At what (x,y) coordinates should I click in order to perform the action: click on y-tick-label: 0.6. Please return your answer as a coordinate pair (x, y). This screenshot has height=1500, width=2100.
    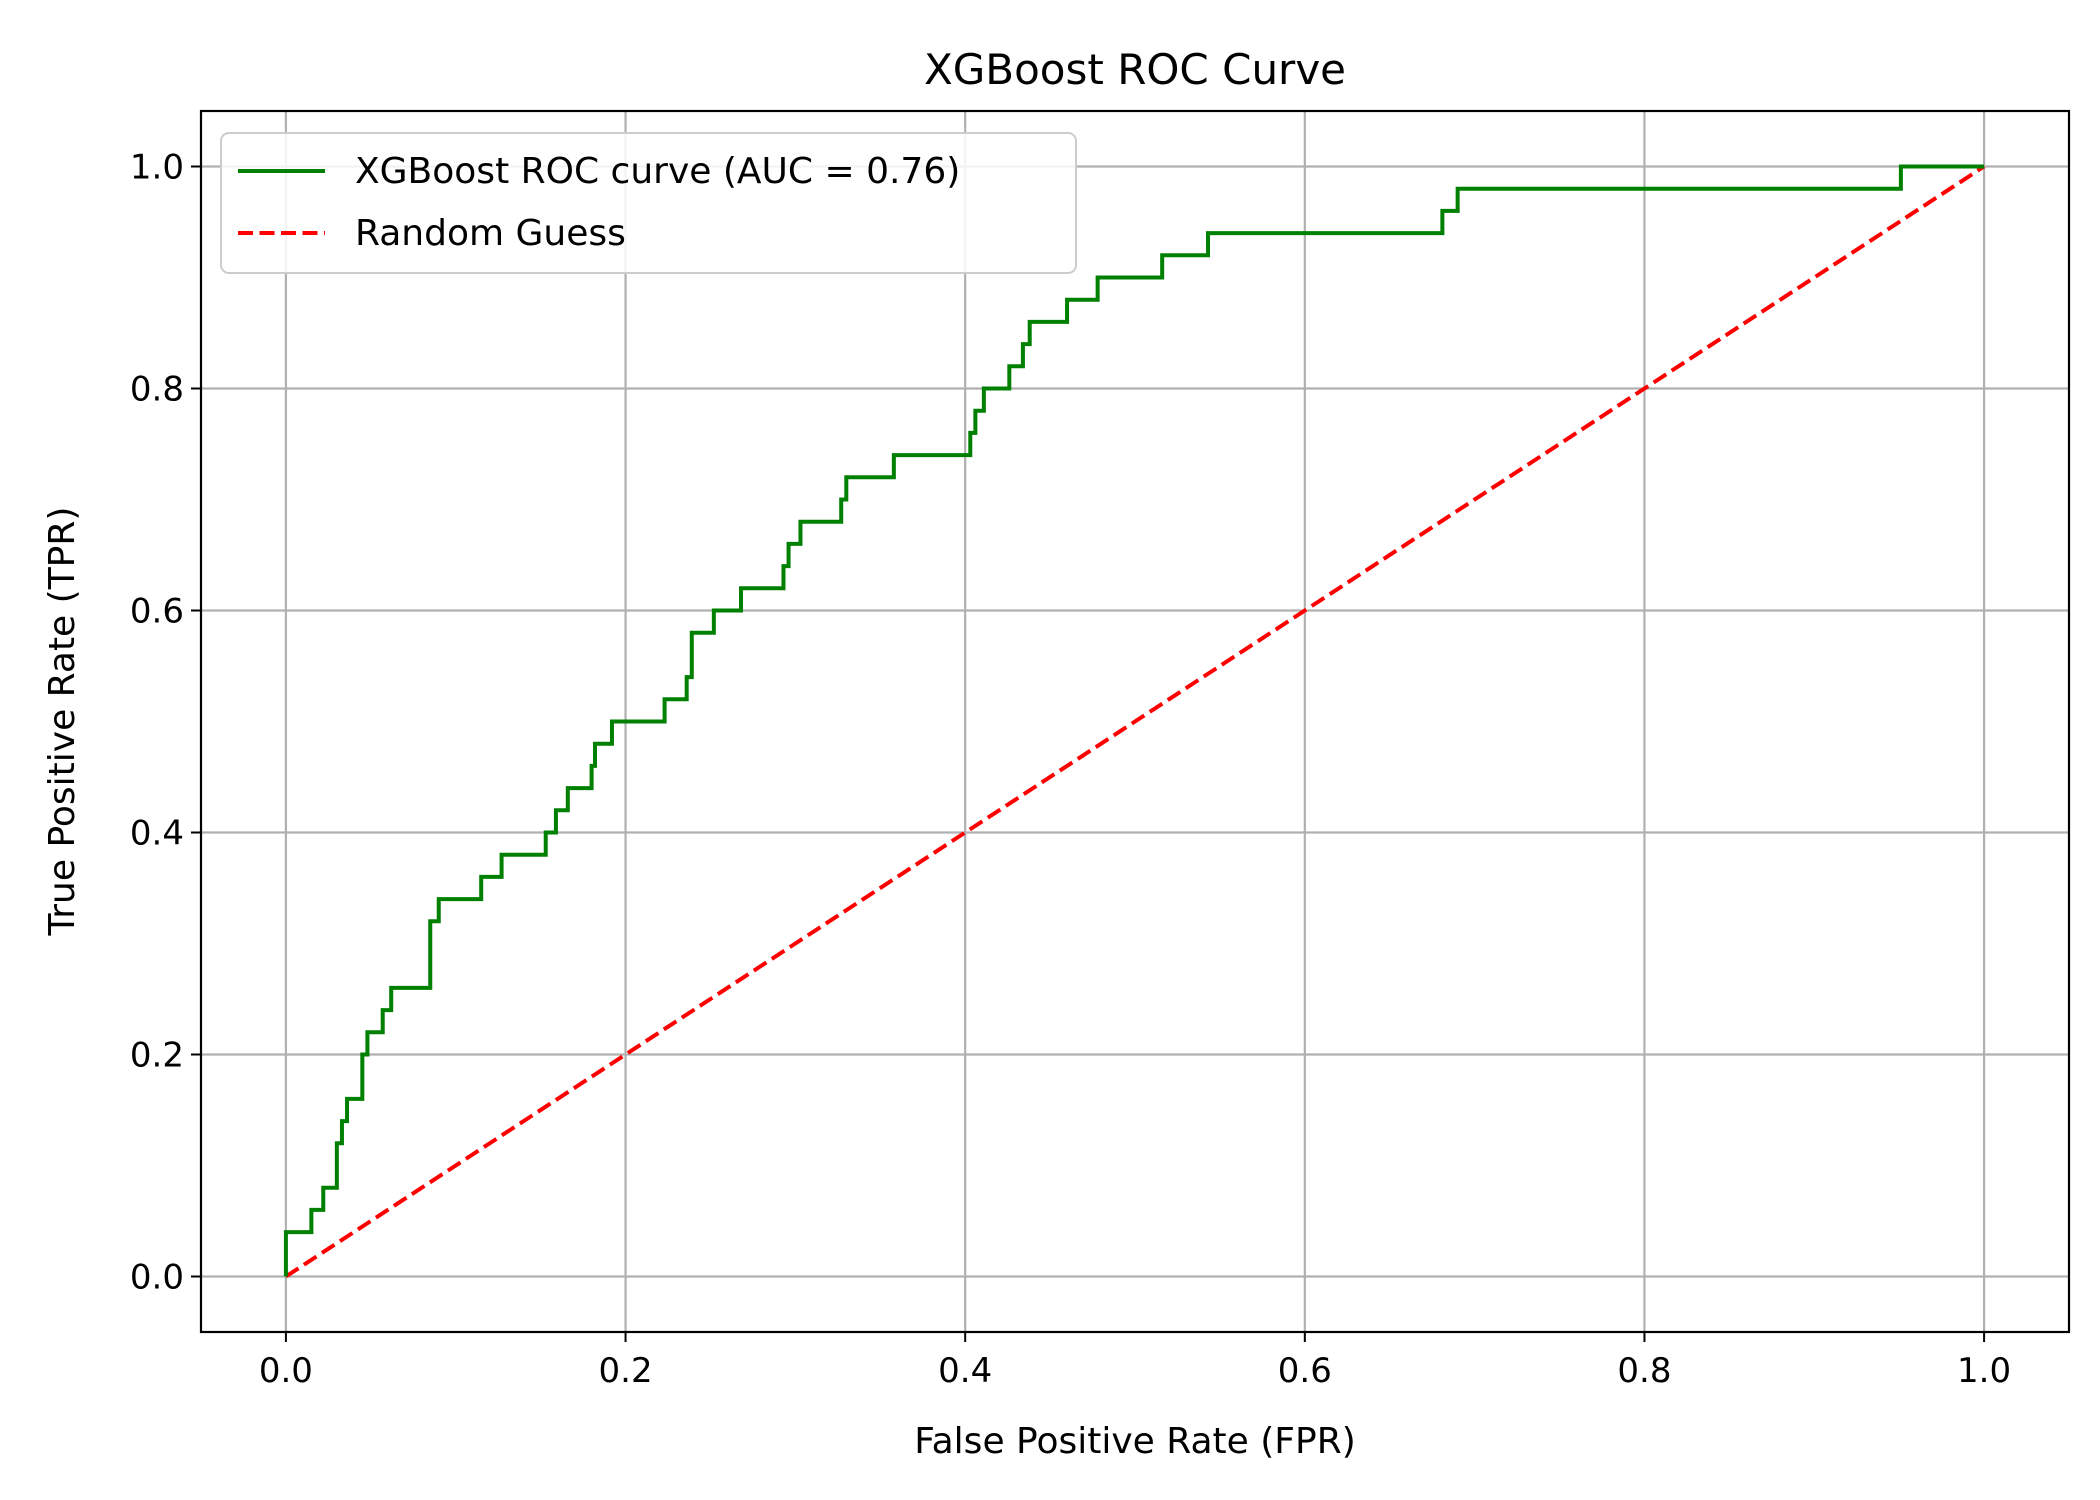
    Looking at the image, I should click on (157, 612).